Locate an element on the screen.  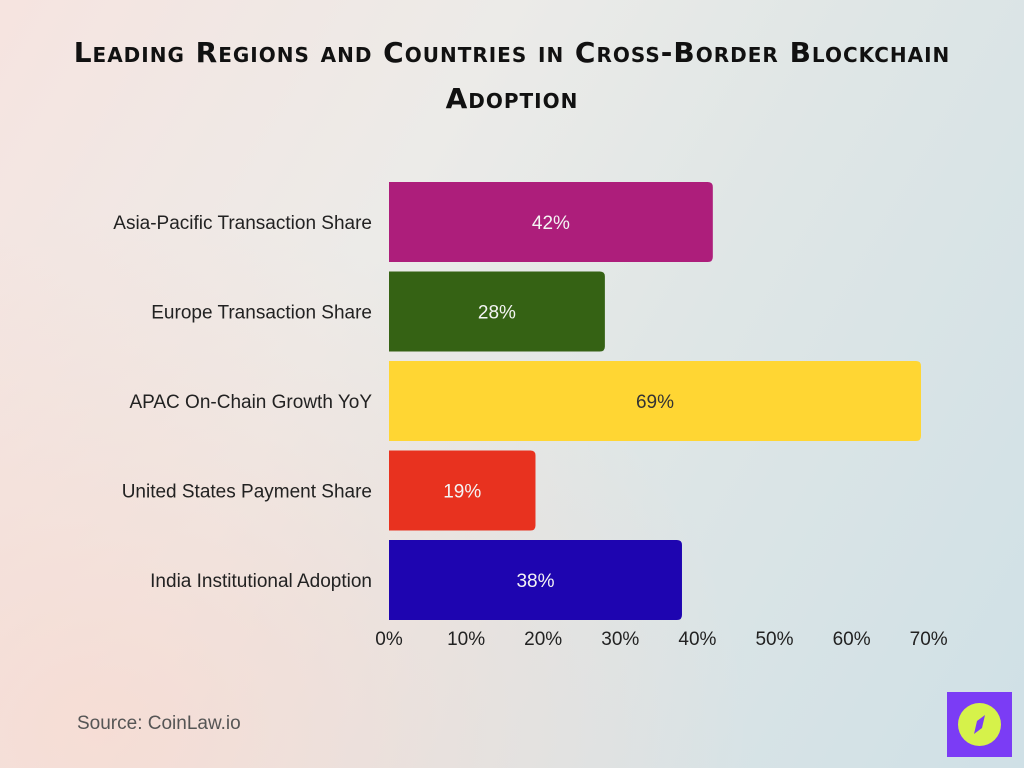
data-label: 38% is located at coordinates (535, 581).